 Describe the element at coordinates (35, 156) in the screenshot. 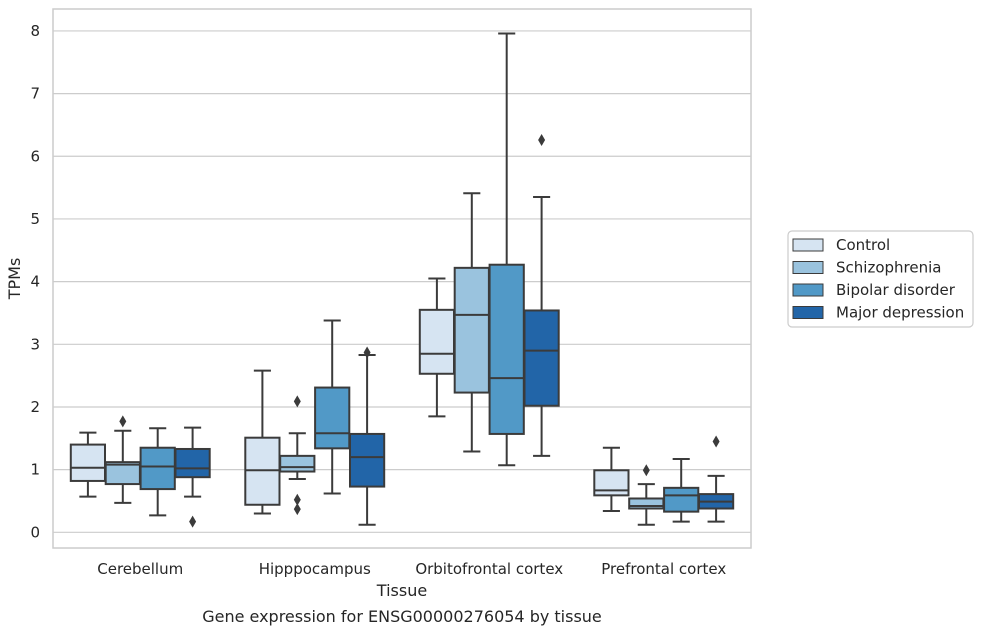

I see `y-tick-label: 6` at that location.